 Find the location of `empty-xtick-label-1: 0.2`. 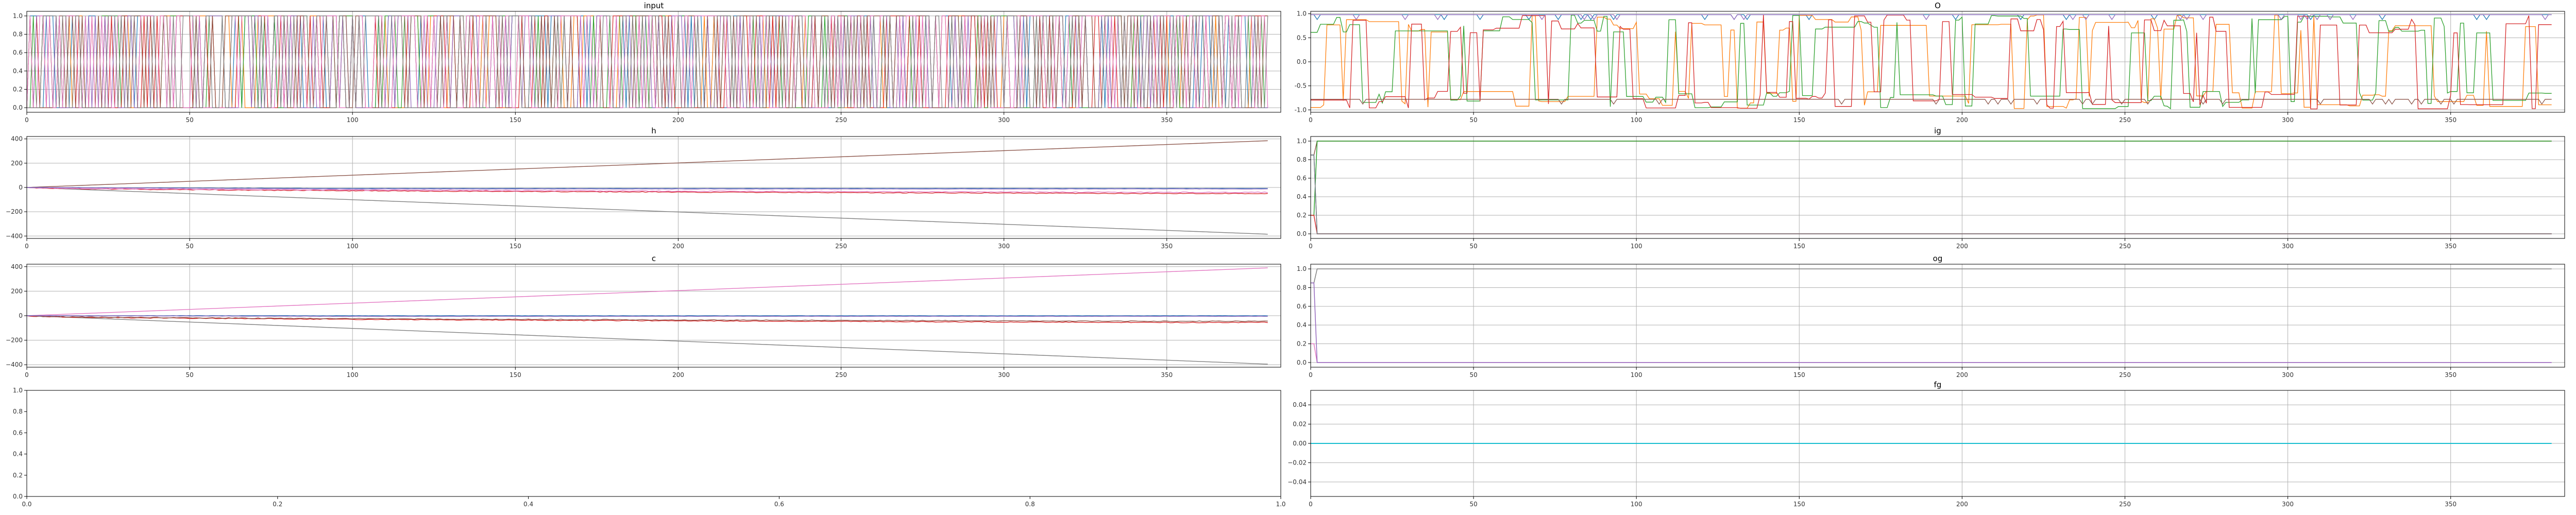

empty-xtick-label-1: 0.2 is located at coordinates (277, 505).